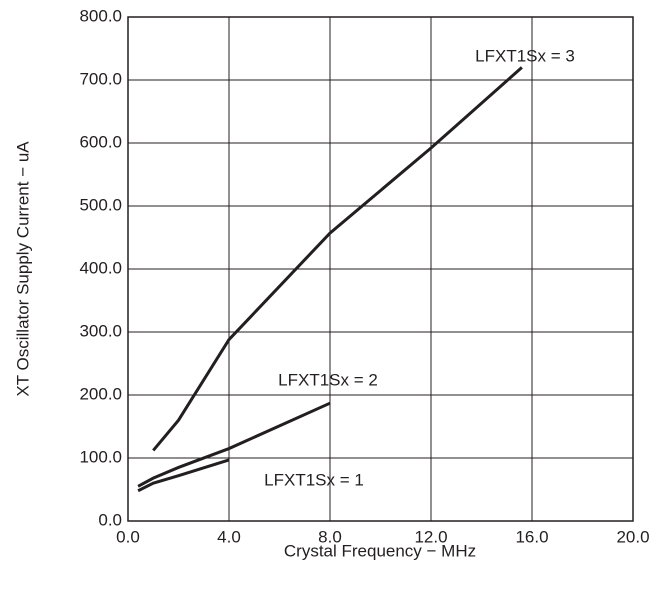 This screenshot has height=591, width=662. I want to click on x-tick-label: 0.0, so click(128, 536).